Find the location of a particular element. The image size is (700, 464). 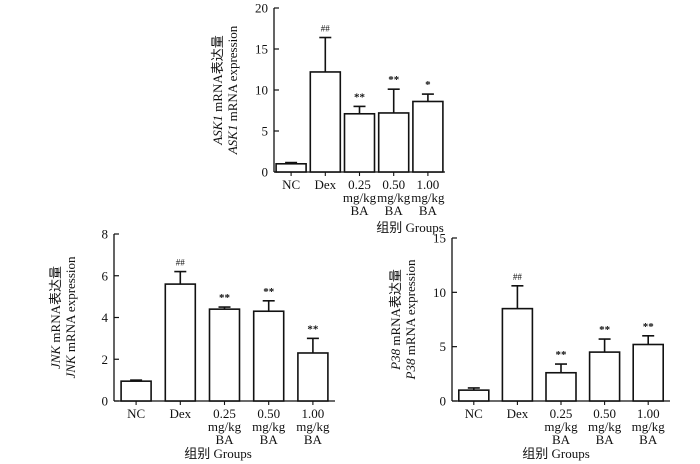

y-tick-label: 2 is located at coordinates (105, 359).